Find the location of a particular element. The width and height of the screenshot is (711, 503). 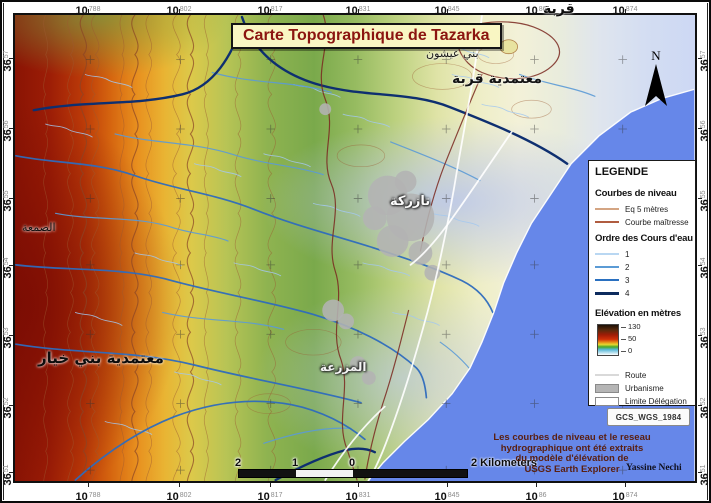

legend-contour-item: Courbe maîtresse is located at coordinates (643, 222).